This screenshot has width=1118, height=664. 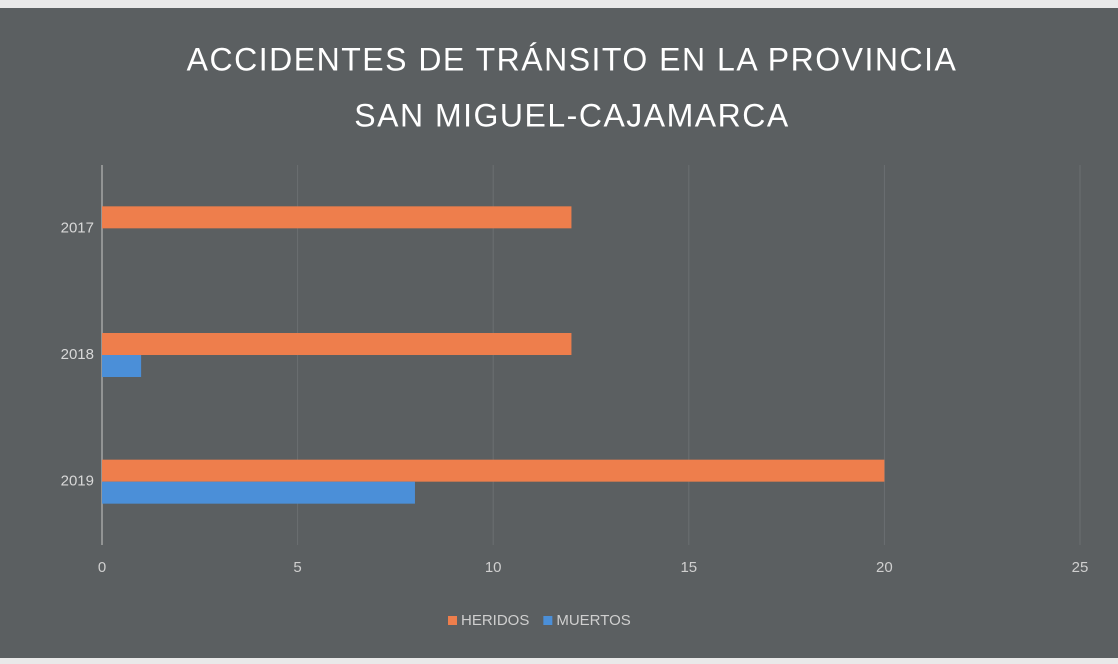 I want to click on x-tick-label: 20, so click(x=884, y=567).